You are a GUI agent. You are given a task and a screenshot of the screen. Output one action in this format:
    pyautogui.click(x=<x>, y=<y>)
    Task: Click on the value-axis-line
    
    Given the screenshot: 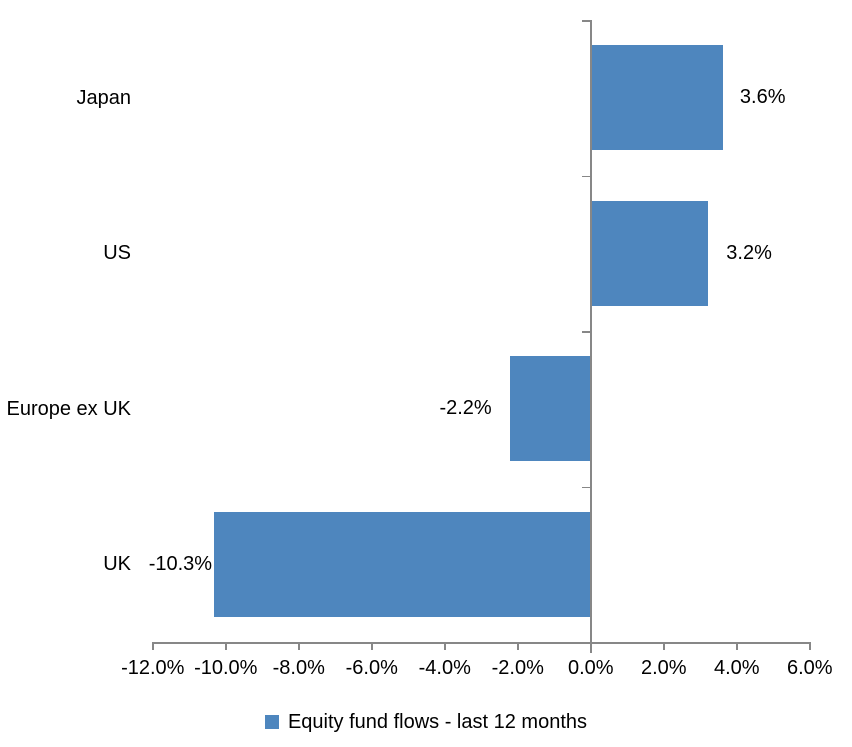 What is the action you would take?
    pyautogui.click(x=481, y=643)
    